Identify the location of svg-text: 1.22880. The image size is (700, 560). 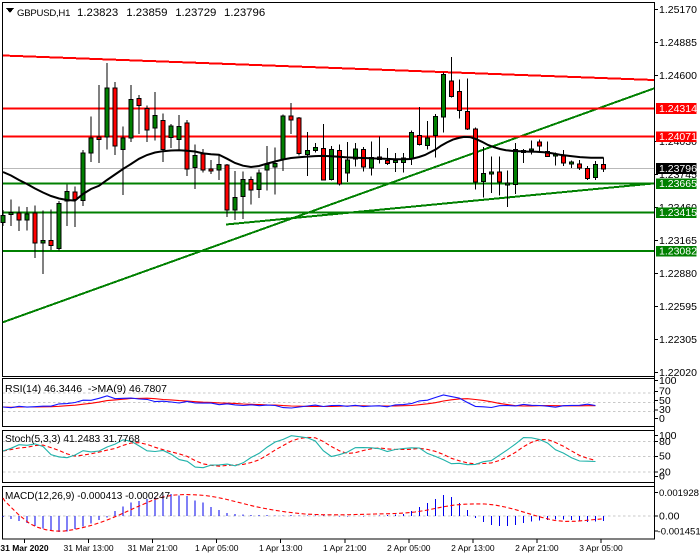
(678, 274).